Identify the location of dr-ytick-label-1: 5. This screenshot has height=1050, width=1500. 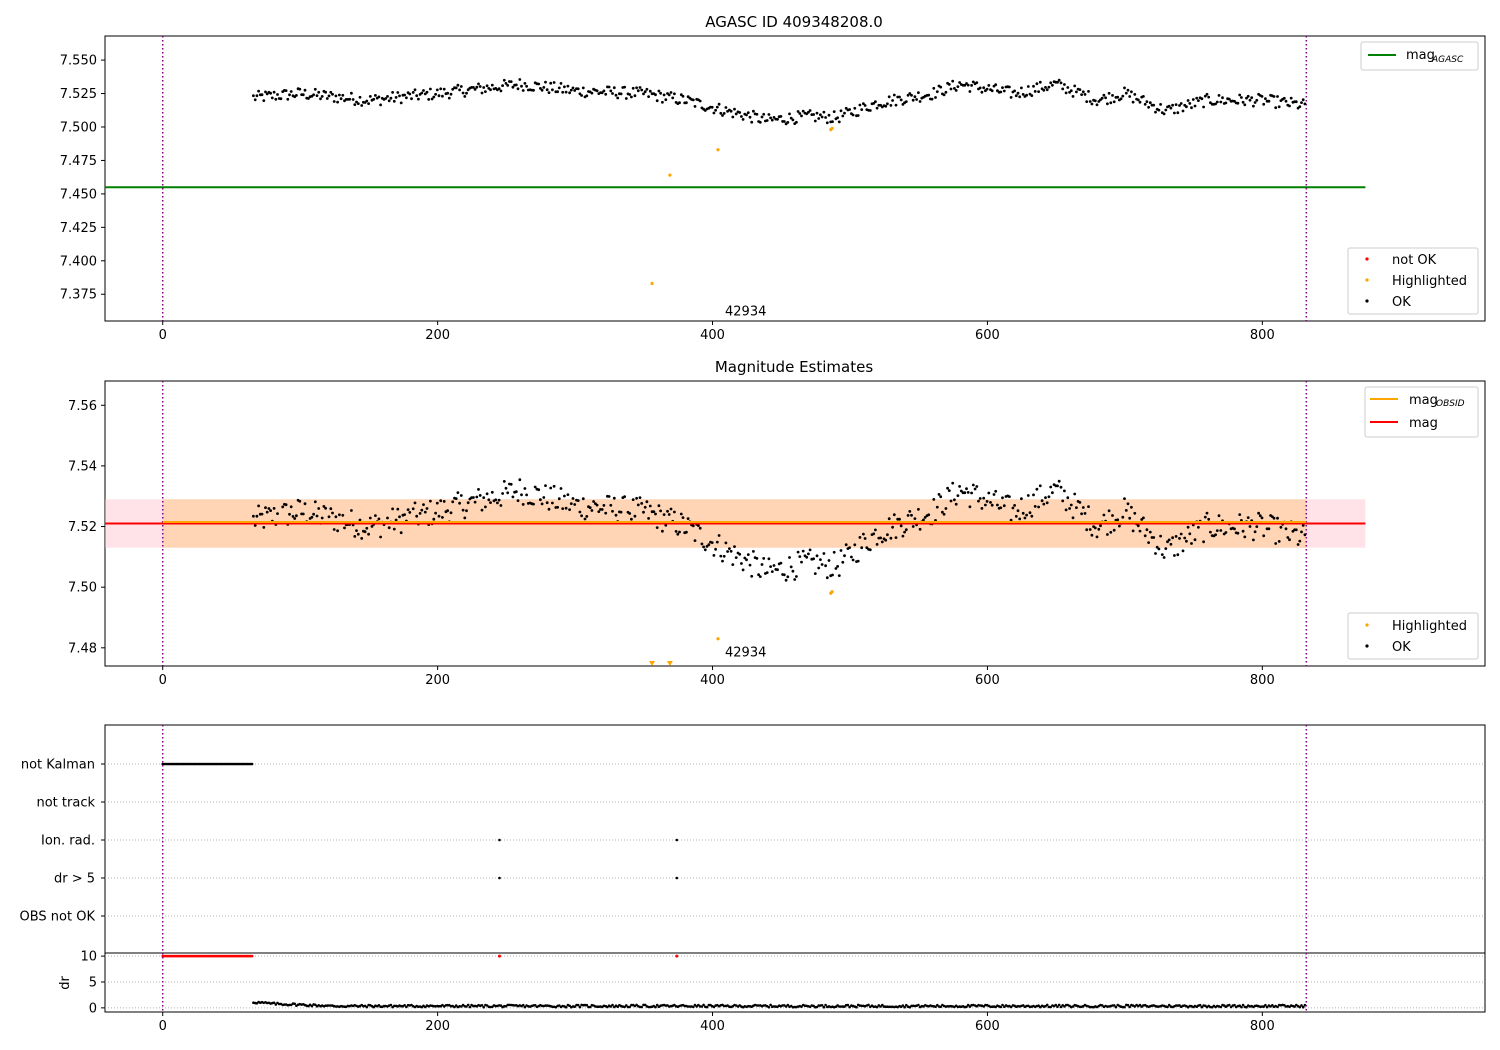
(93, 982).